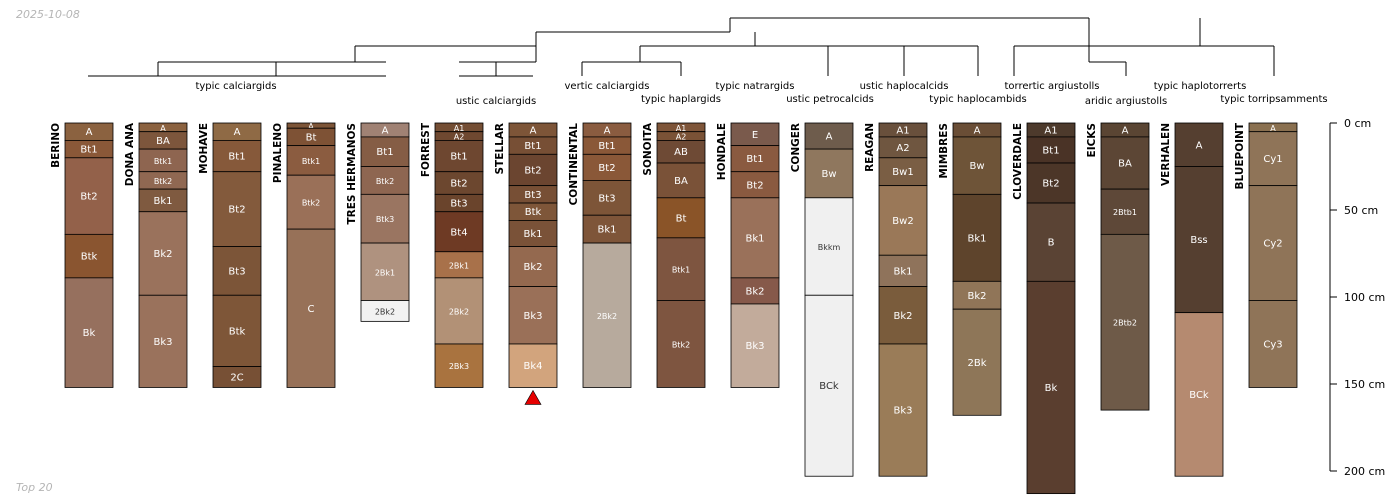  Describe the element at coordinates (496, 101) in the screenshot. I see `taxon-label: ustic calciargids` at that location.